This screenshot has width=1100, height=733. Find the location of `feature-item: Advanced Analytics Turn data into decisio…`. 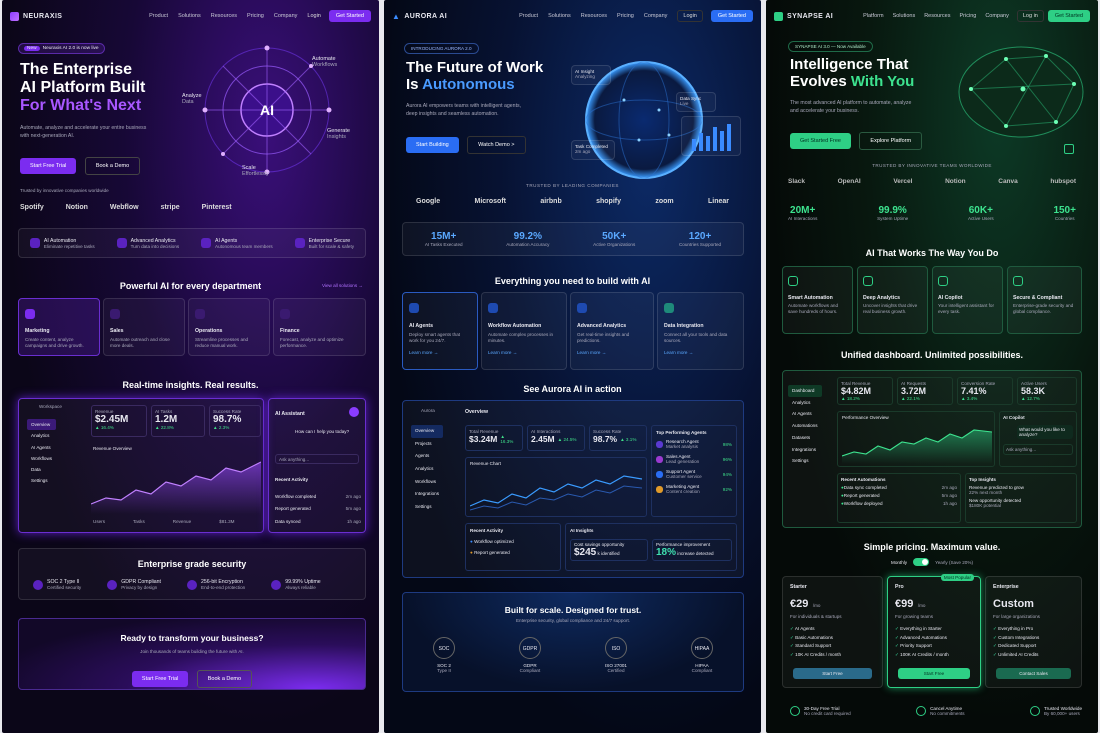

feature-item: Advanced Analytics Turn data into decisio… is located at coordinates (147, 243).